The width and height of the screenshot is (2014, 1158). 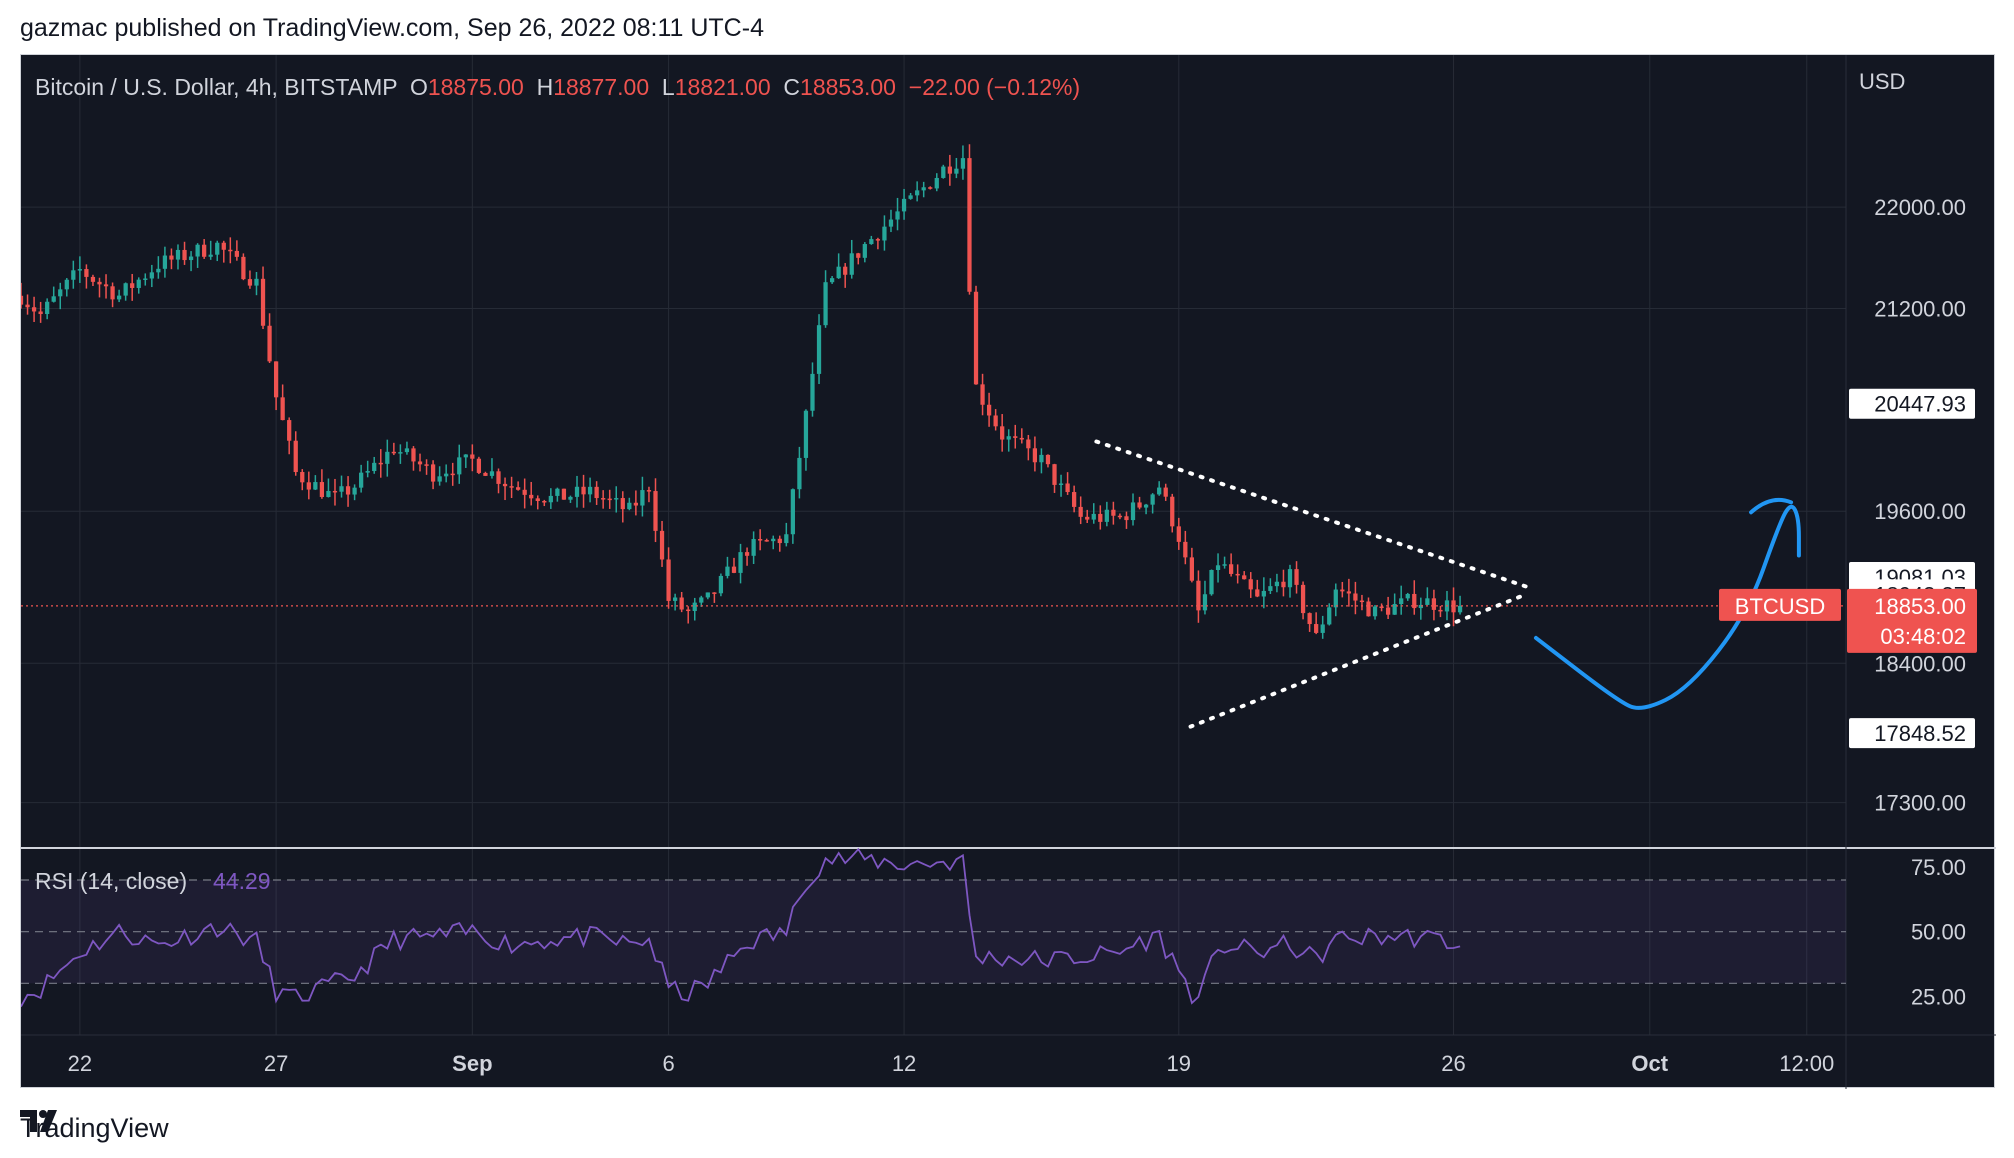 What do you see at coordinates (419, 87) in the screenshot?
I see `legend-open-key: O` at bounding box center [419, 87].